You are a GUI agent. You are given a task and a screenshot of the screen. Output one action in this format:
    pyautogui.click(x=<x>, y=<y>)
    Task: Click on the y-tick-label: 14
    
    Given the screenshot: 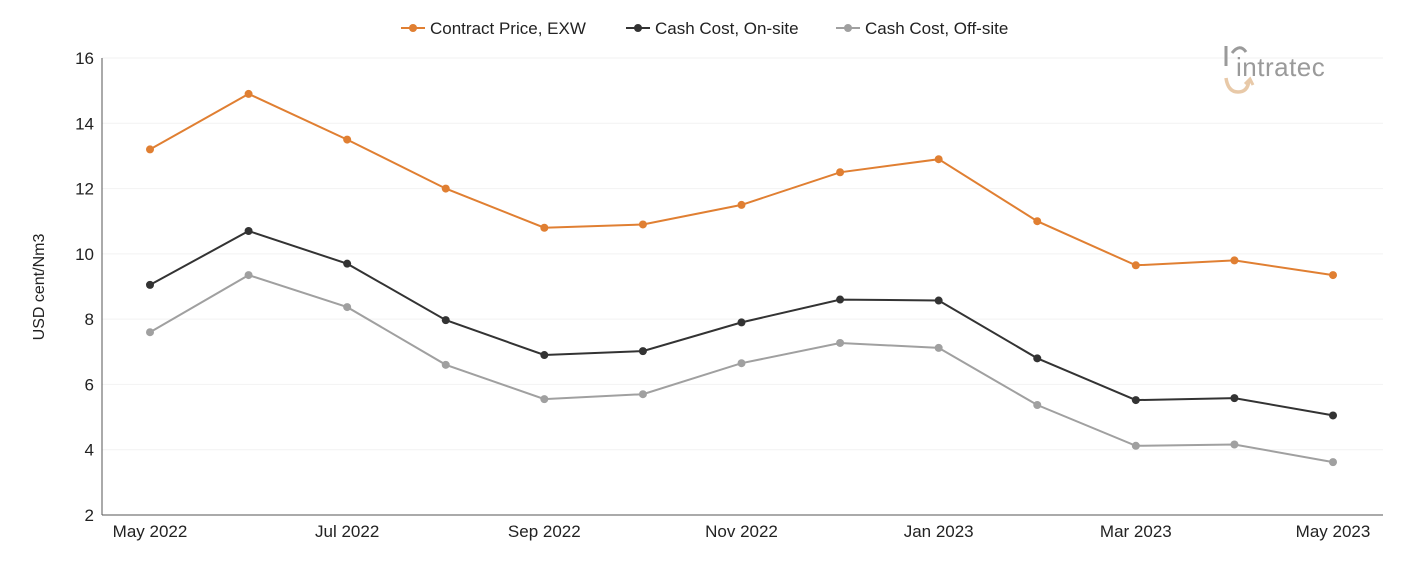 What is the action you would take?
    pyautogui.click(x=84, y=123)
    